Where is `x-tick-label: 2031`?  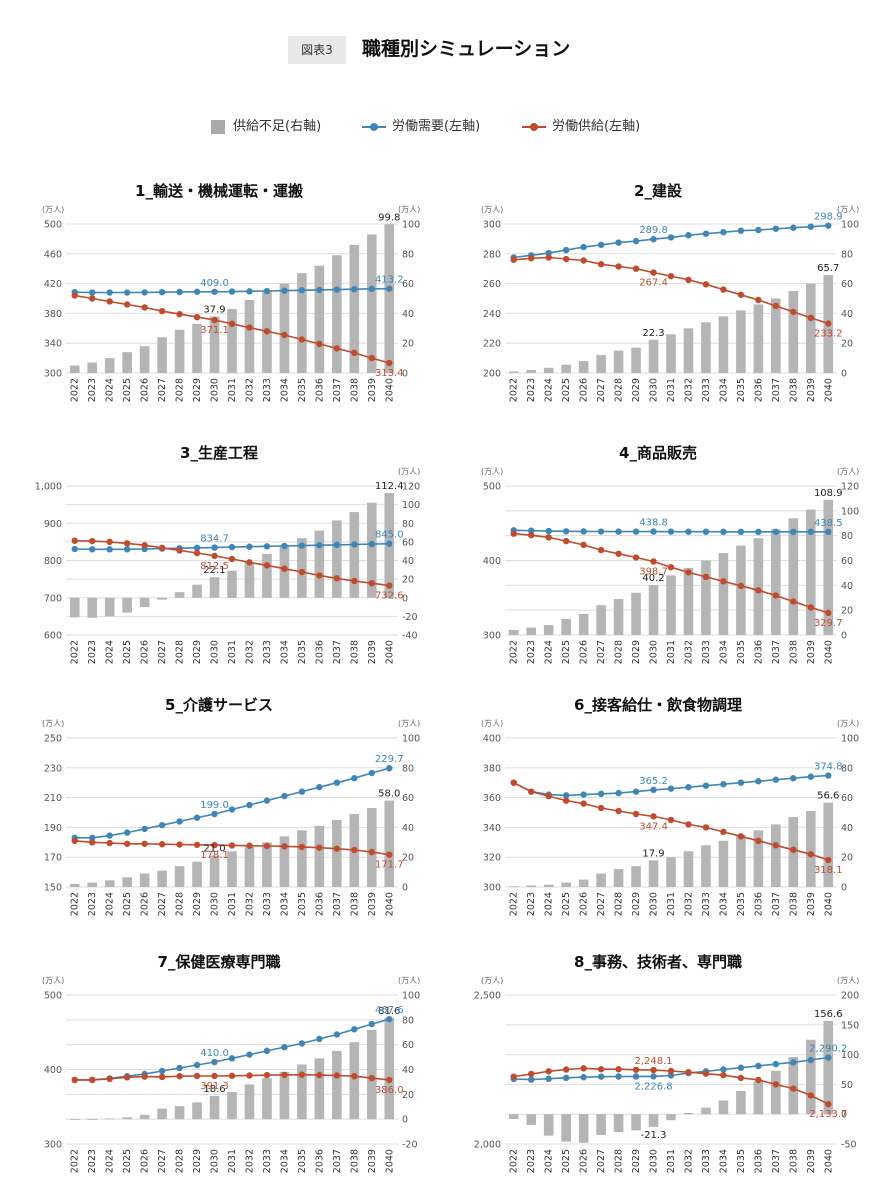
x-tick-label: 2031 is located at coordinates (671, 652).